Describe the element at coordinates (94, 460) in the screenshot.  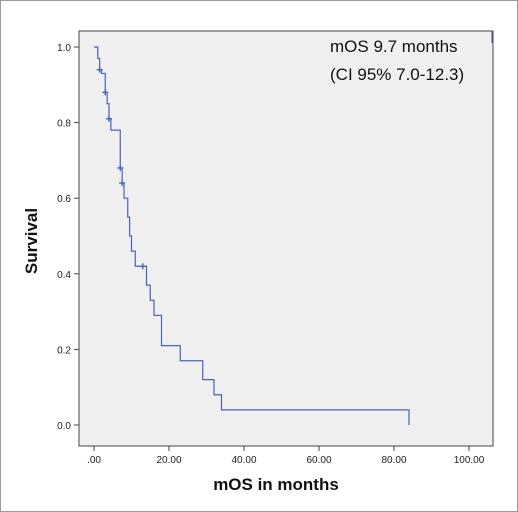
I see `x-tick-label: .00` at that location.